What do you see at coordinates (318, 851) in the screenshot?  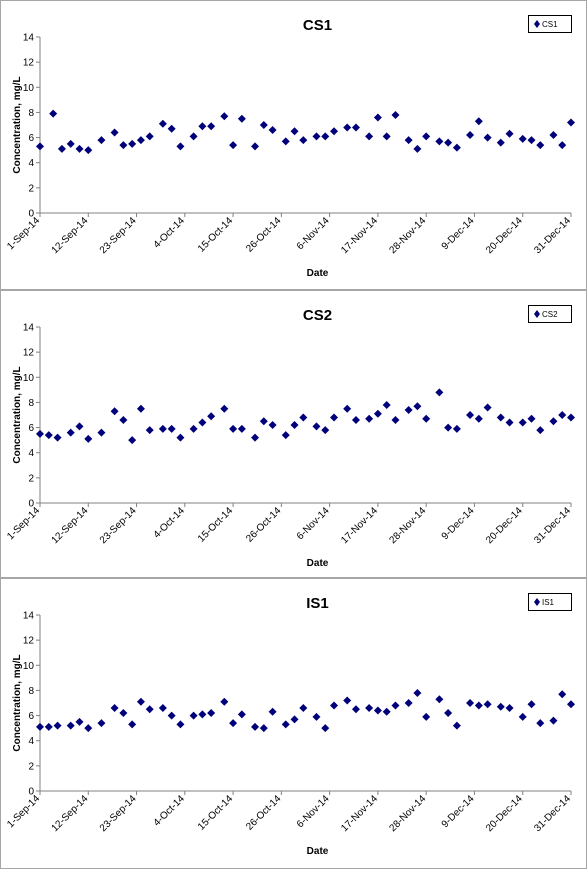 I see `x-axis-title: Date` at bounding box center [318, 851].